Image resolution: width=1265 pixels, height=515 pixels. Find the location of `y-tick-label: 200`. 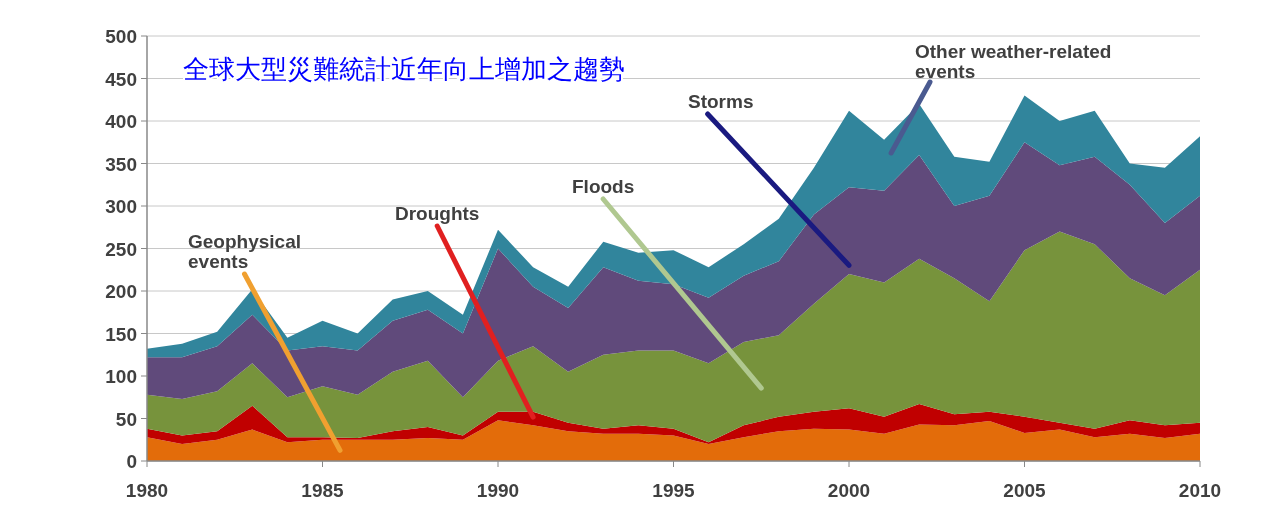

y-tick-label: 200 is located at coordinates (121, 291).